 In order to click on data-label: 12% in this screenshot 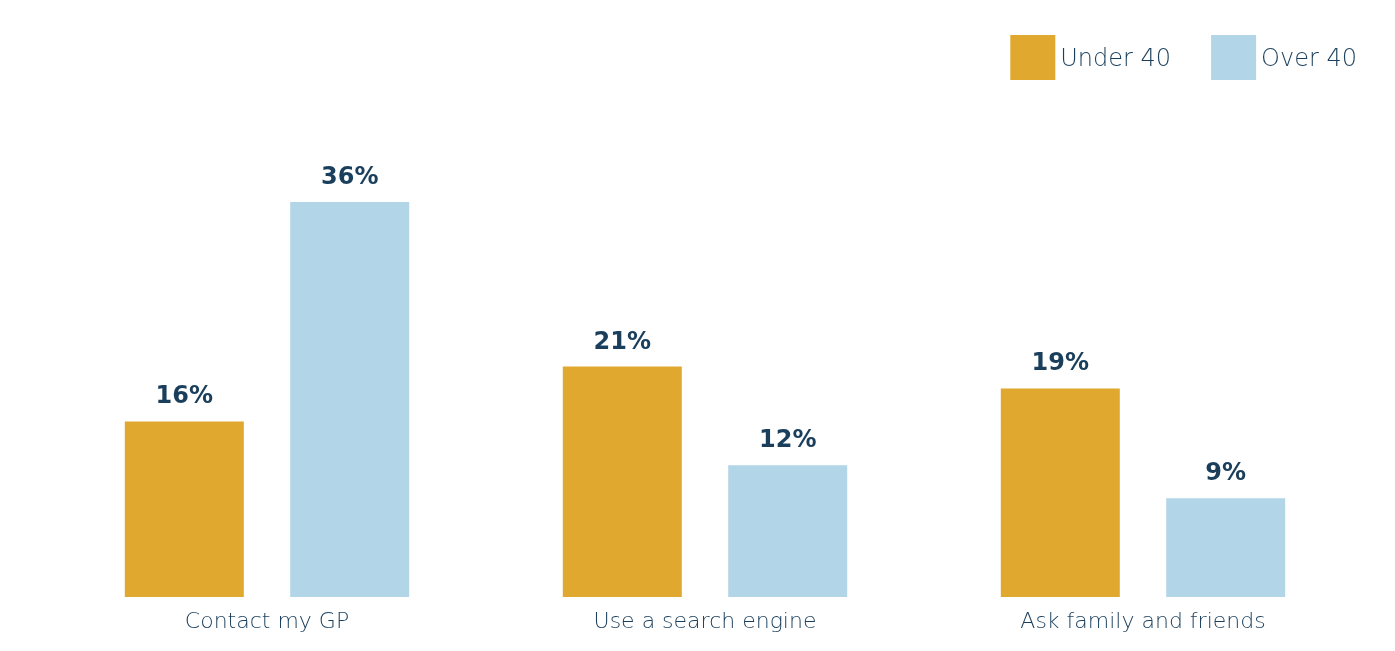, I will do `click(787, 439)`.